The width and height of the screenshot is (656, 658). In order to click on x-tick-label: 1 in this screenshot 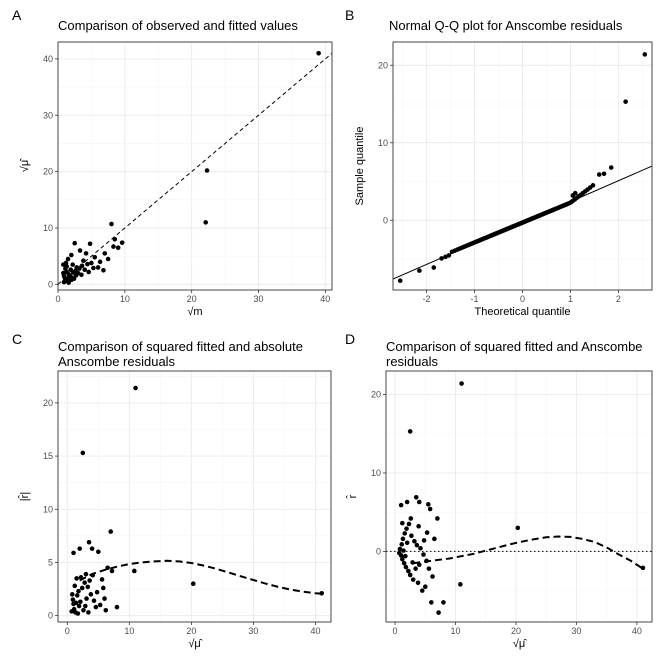, I will do `click(570, 299)`.